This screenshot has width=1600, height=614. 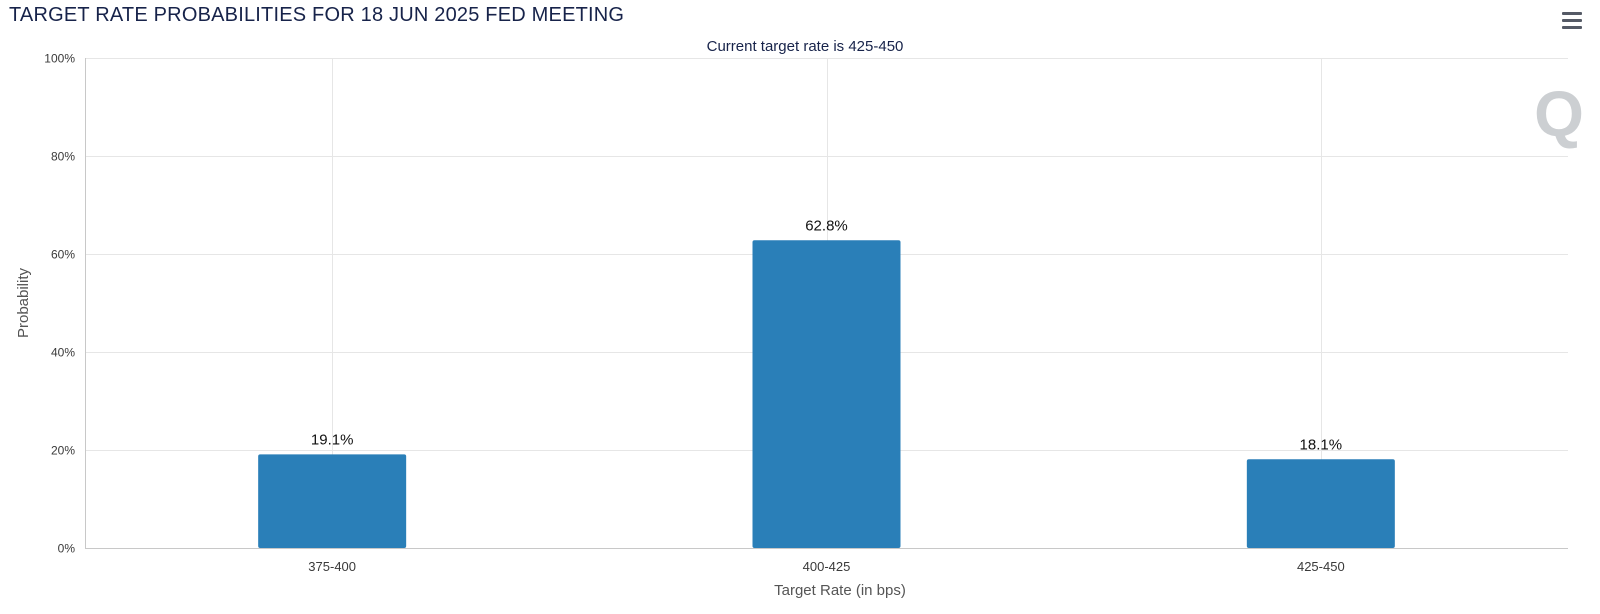 What do you see at coordinates (1572, 21) in the screenshot?
I see `hamburger-menu-icon` at bounding box center [1572, 21].